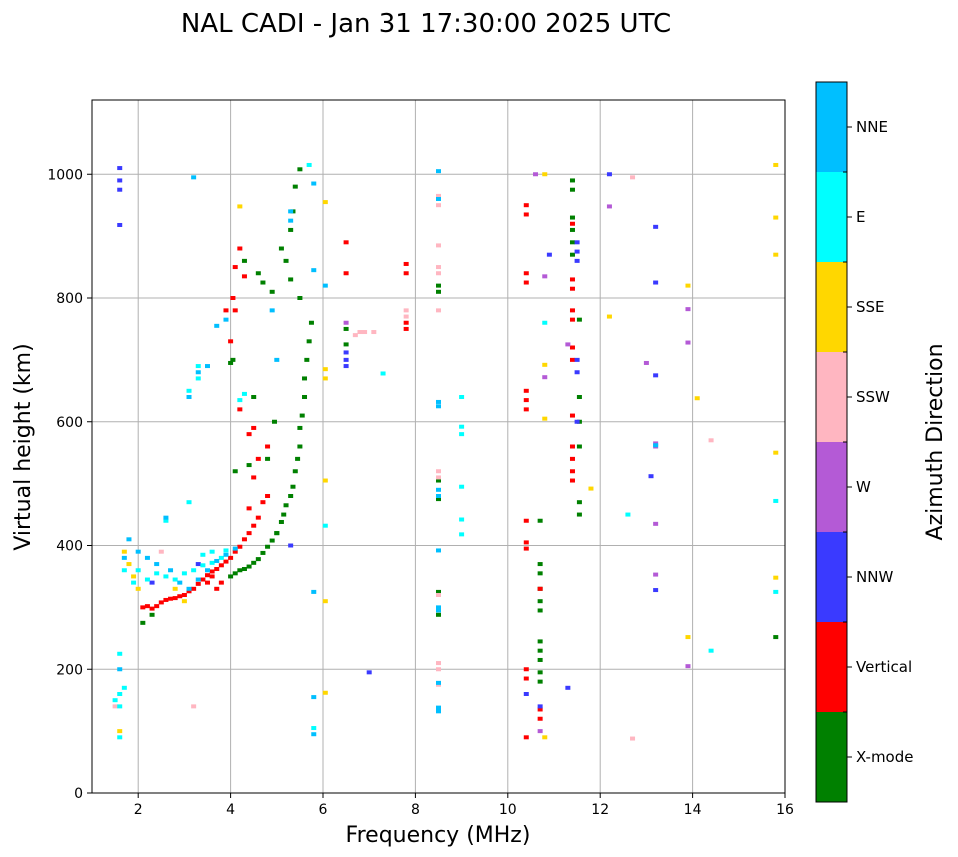 The height and width of the screenshot is (857, 958). What do you see at coordinates (693, 810) in the screenshot?
I see `x-tick-label: 14` at bounding box center [693, 810].